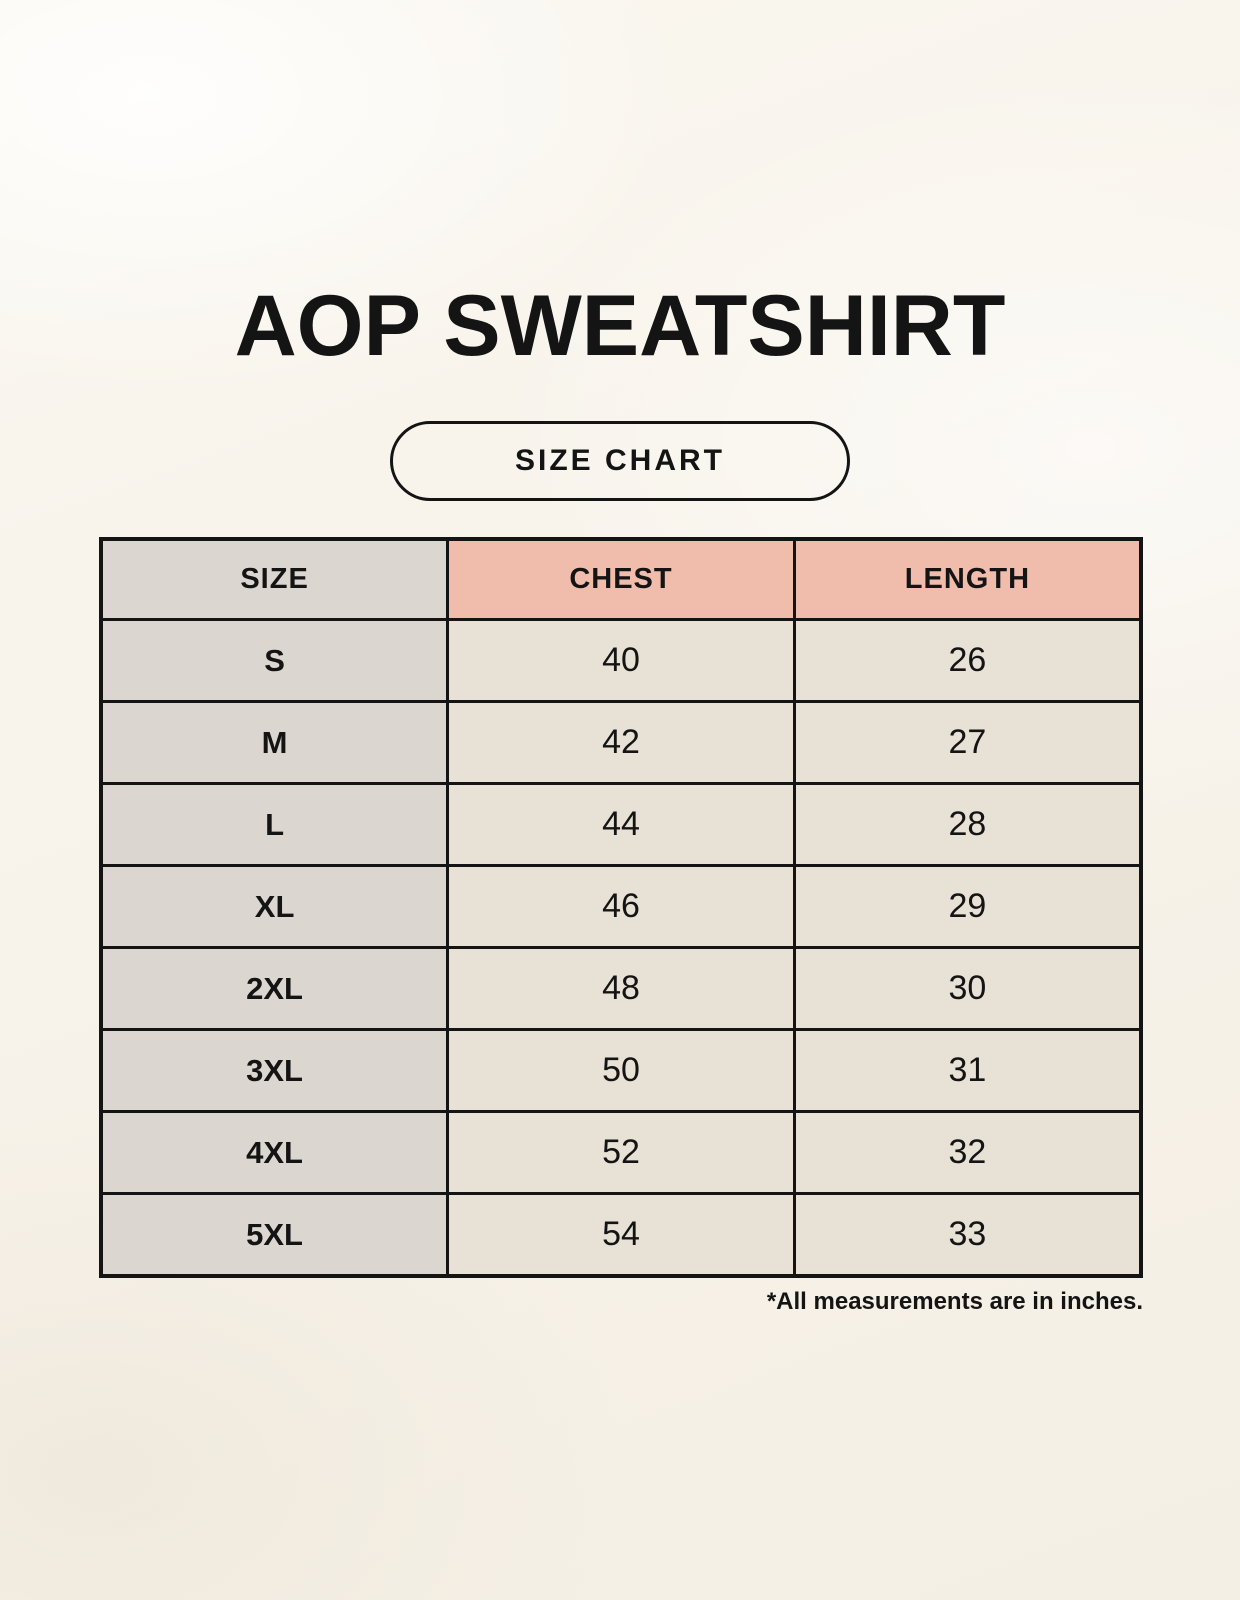 The height and width of the screenshot is (1600, 1240). I want to click on length-cell: 31, so click(967, 1070).